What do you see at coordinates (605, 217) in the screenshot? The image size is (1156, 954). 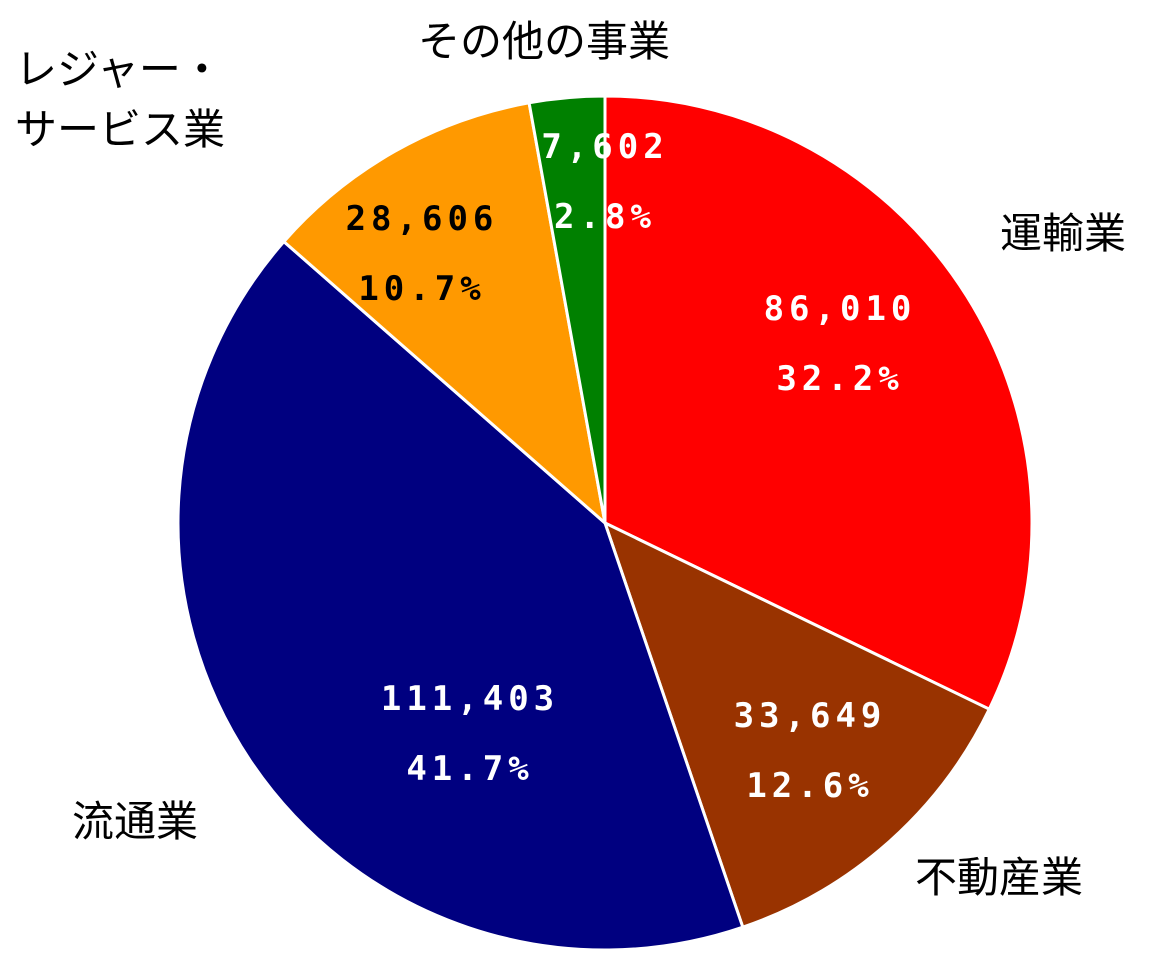 I see `percent-label: 2.8%` at bounding box center [605, 217].